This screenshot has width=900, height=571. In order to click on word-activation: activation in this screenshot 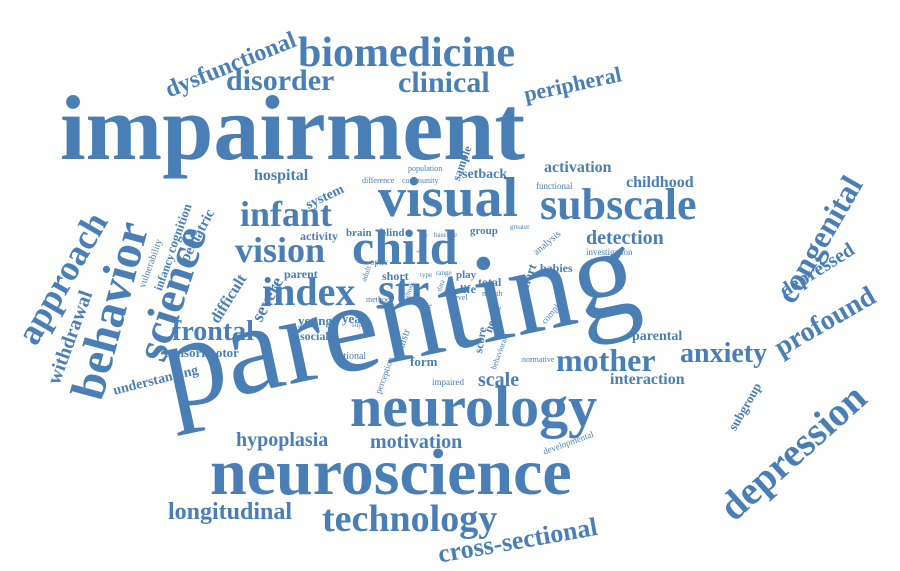, I will do `click(578, 167)`.